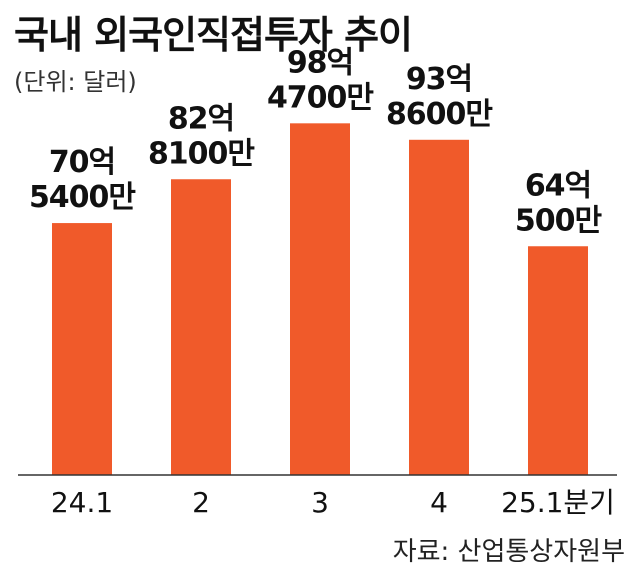 The height and width of the screenshot is (572, 635). Describe the element at coordinates (201, 153) in the screenshot. I see `data-label-2-line-2: 8100만` at that location.